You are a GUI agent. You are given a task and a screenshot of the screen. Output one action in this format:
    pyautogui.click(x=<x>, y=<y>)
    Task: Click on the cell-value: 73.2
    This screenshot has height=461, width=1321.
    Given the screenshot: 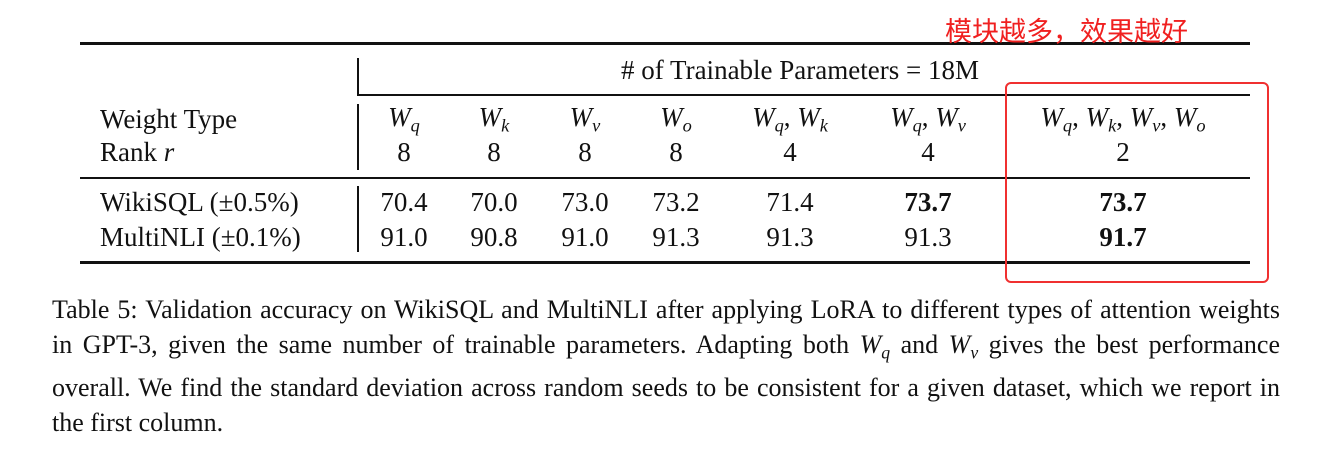 What is the action you would take?
    pyautogui.click(x=676, y=202)
    